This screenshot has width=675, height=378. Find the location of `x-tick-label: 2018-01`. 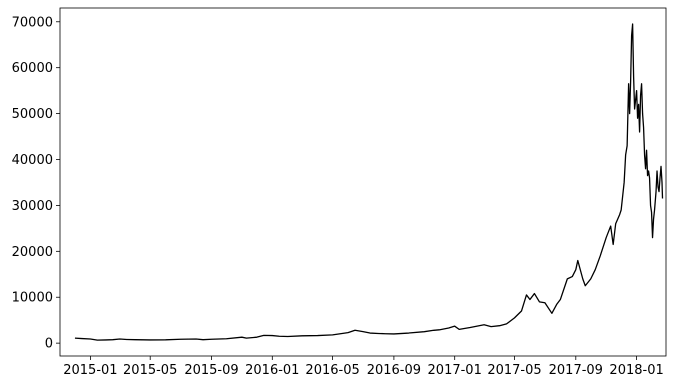

x-tick-label: 2018-01 is located at coordinates (636, 370).